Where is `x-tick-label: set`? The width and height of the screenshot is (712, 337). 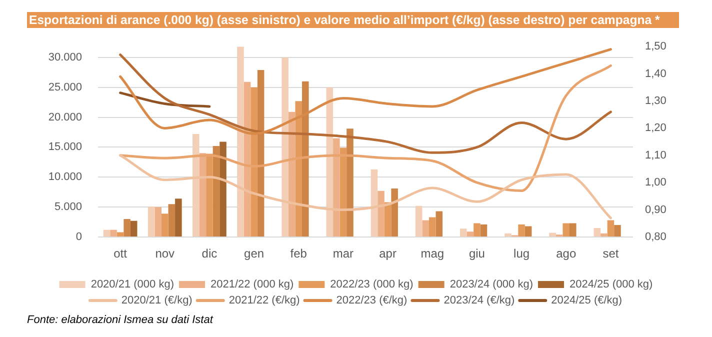
x-tick-label: set is located at coordinates (611, 253).